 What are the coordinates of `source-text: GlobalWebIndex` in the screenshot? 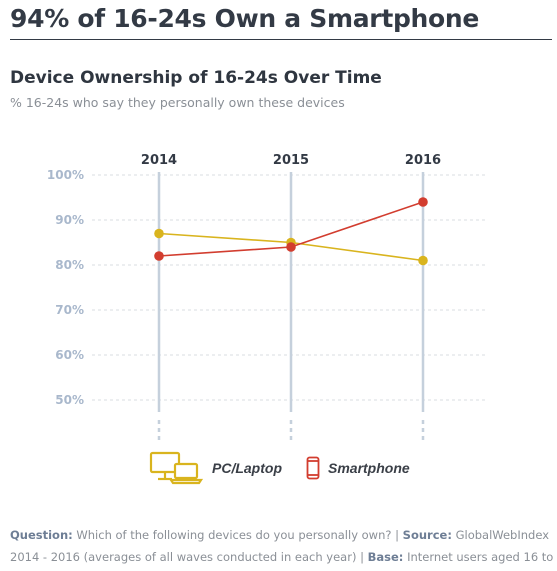 It's located at (502, 535).